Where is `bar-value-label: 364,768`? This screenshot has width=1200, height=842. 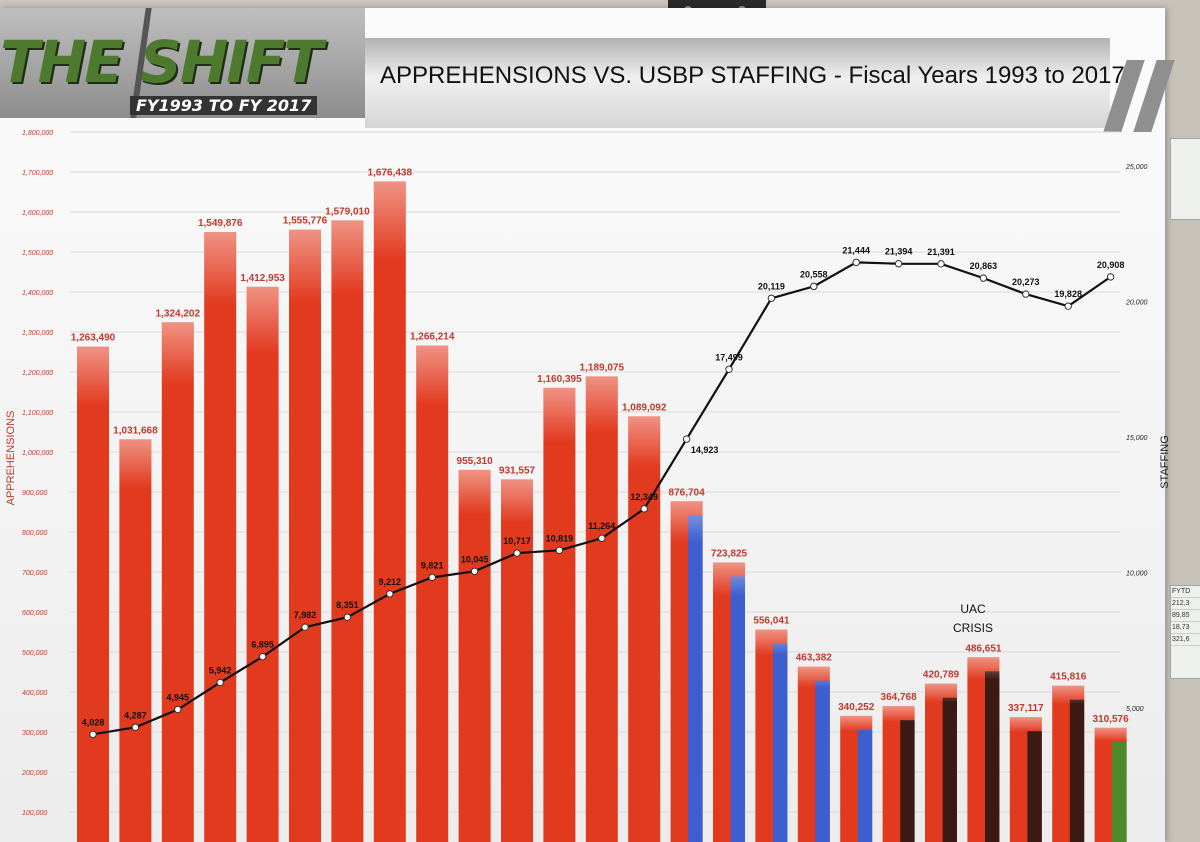
bar-value-label: 364,768 is located at coordinates (899, 697).